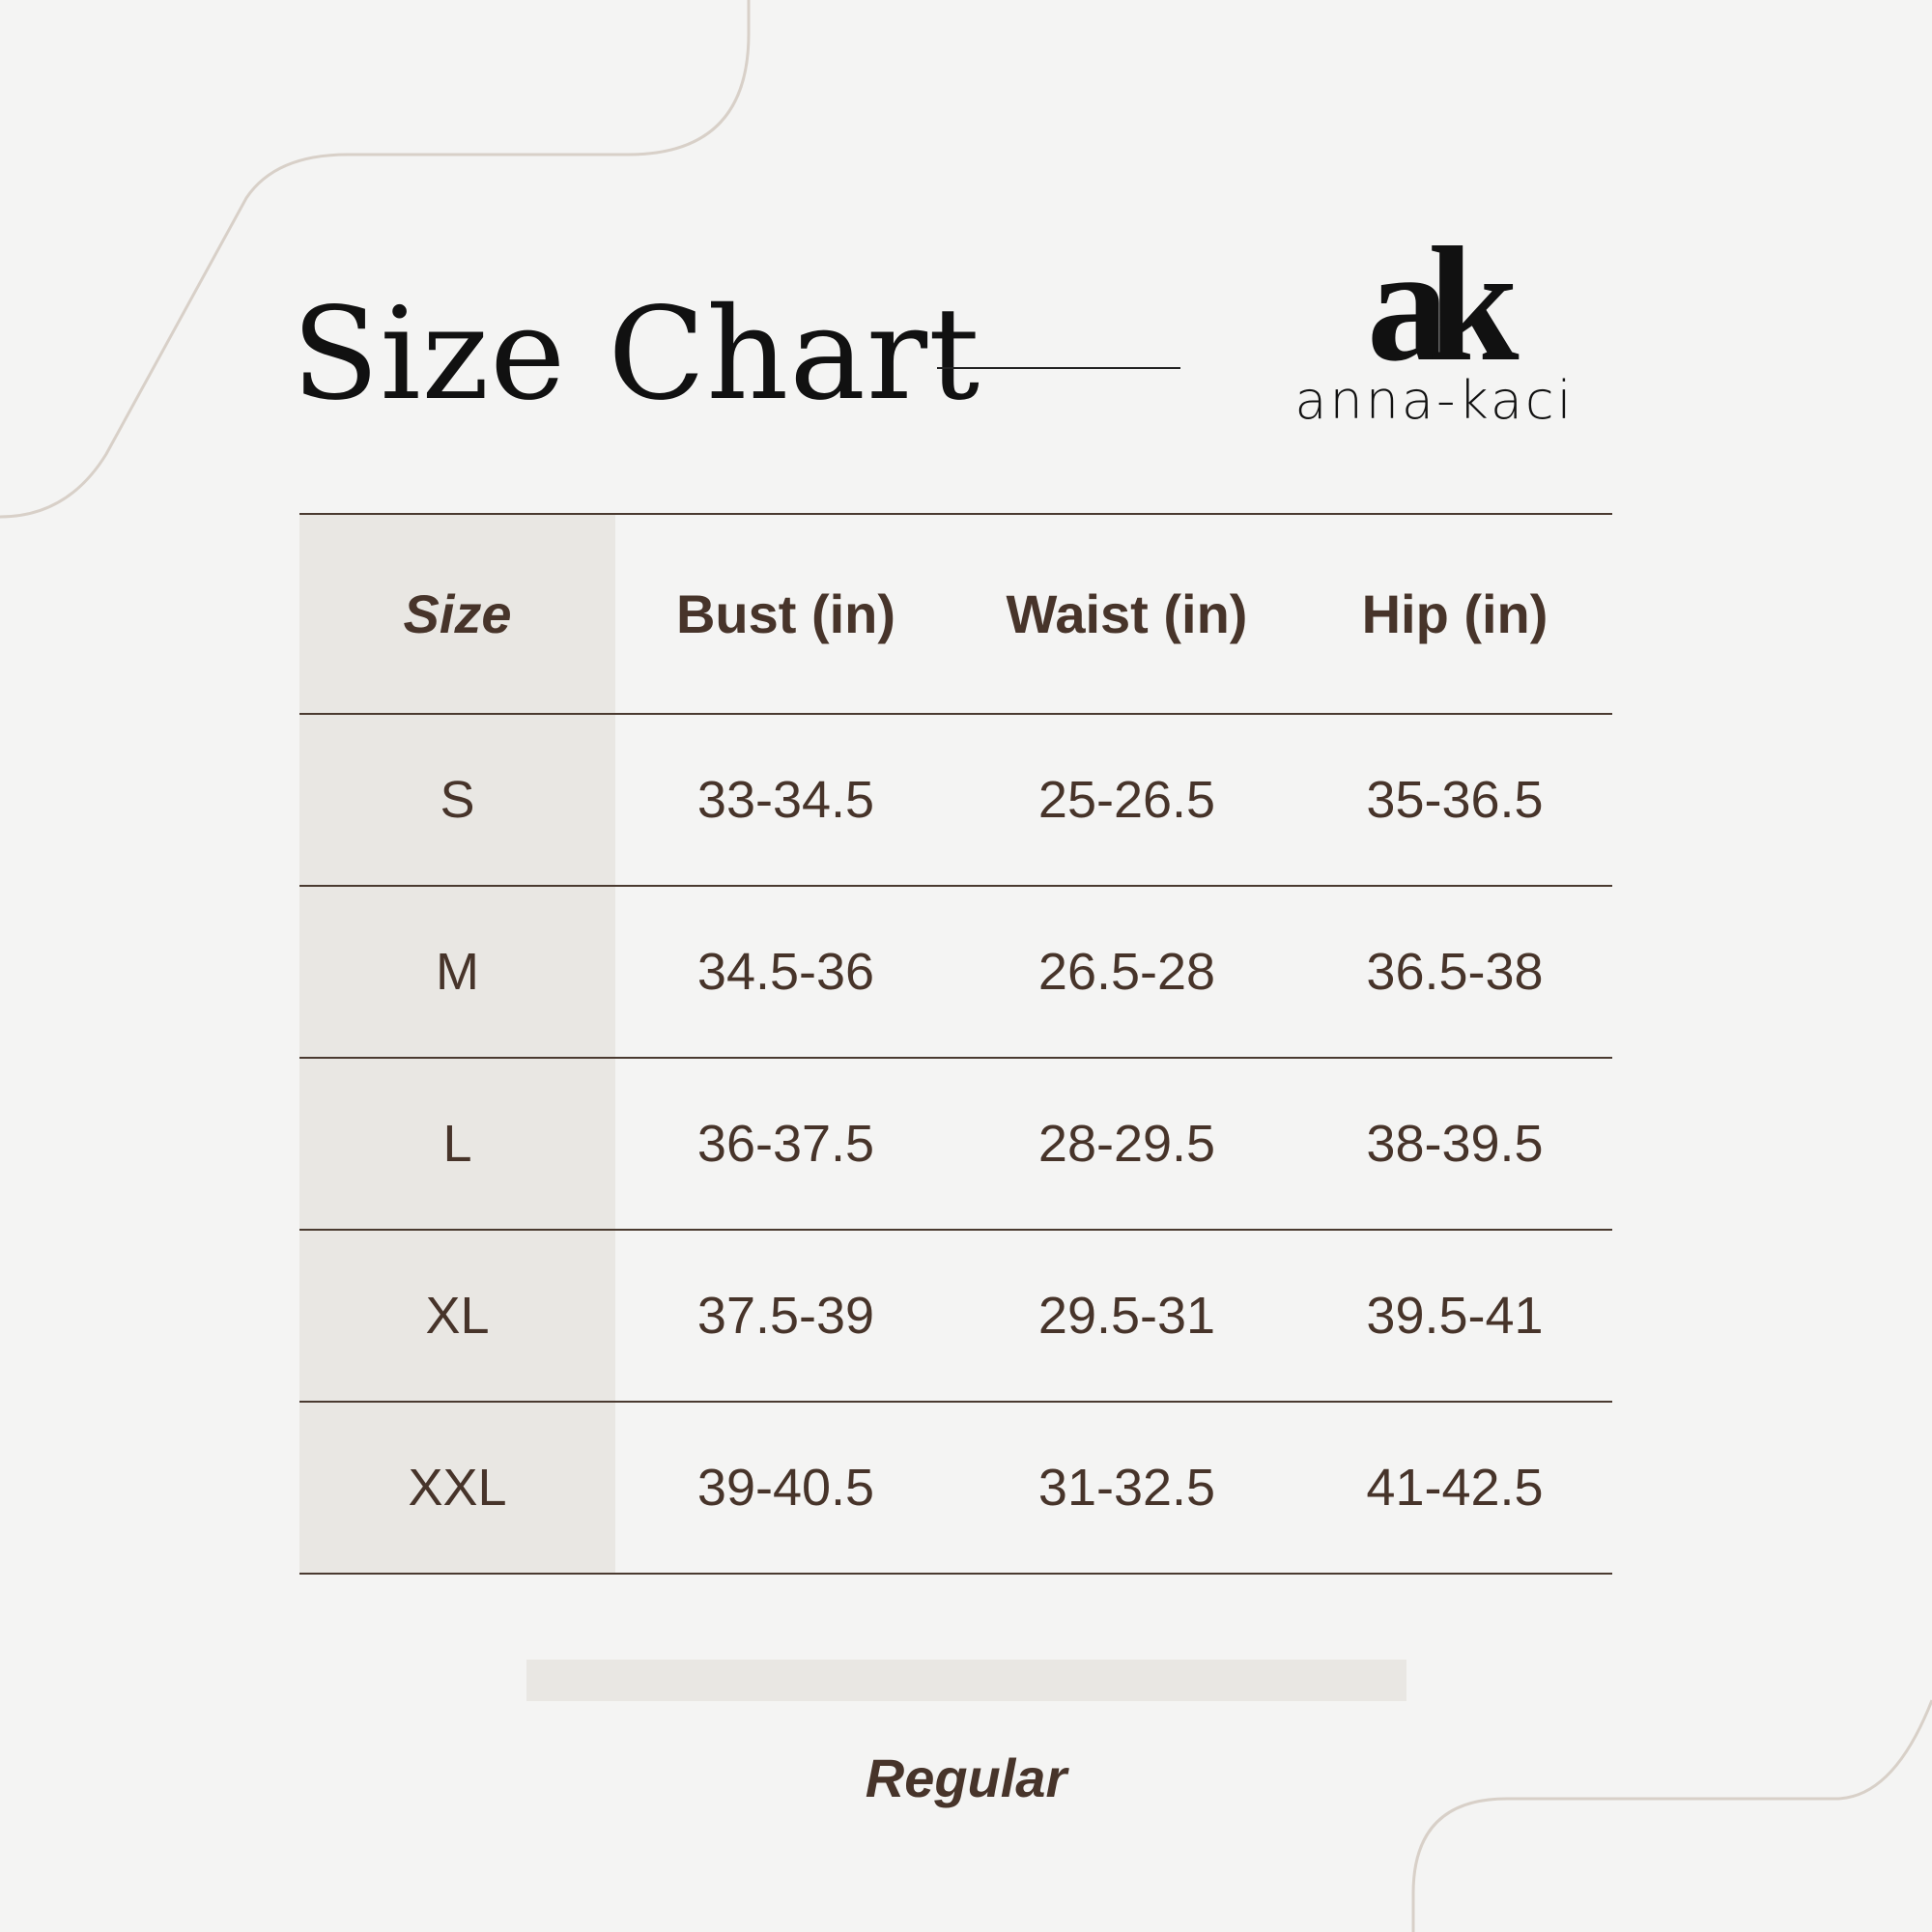 The height and width of the screenshot is (1932, 1932). Describe the element at coordinates (1126, 1488) in the screenshot. I see `cell-waist: 31-32.5` at that location.